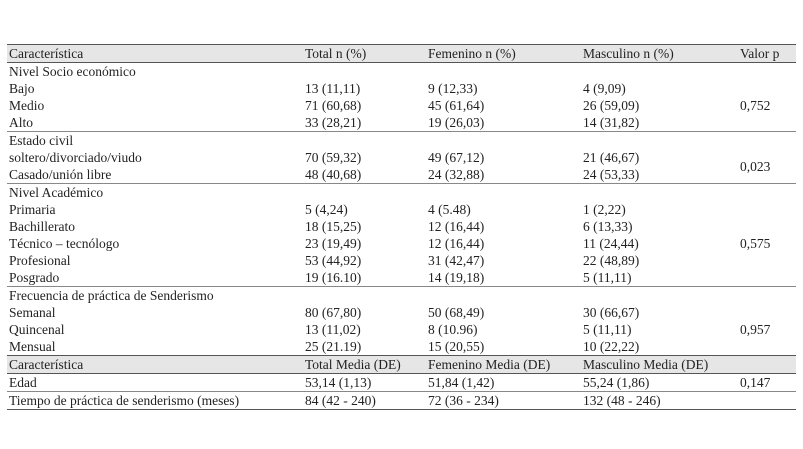 This screenshot has height=449, width=803. What do you see at coordinates (111, 295) in the screenshot?
I see `group-title: Frecuencia de práctica de Senderismo` at bounding box center [111, 295].